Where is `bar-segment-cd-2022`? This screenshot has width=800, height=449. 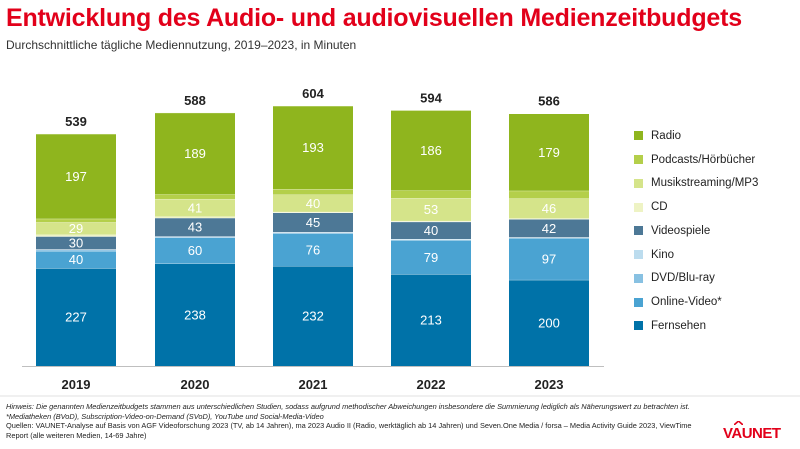
bar-segment-cd-2022 is located at coordinates (431, 221).